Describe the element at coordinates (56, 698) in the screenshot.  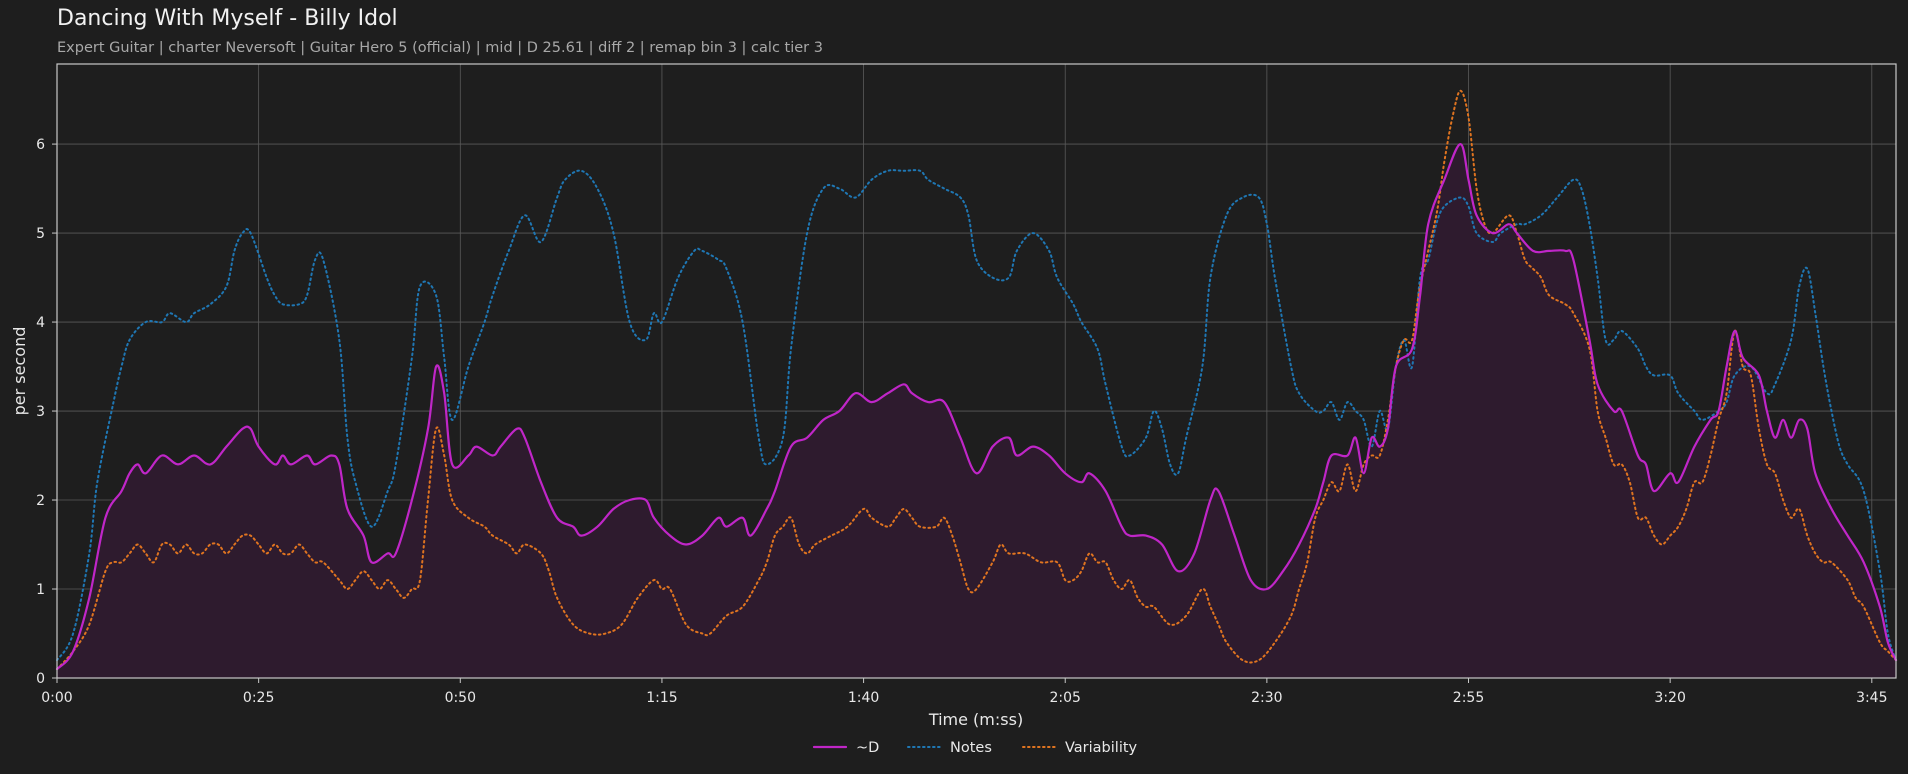
I see `x-tick-label: 0:00` at that location.